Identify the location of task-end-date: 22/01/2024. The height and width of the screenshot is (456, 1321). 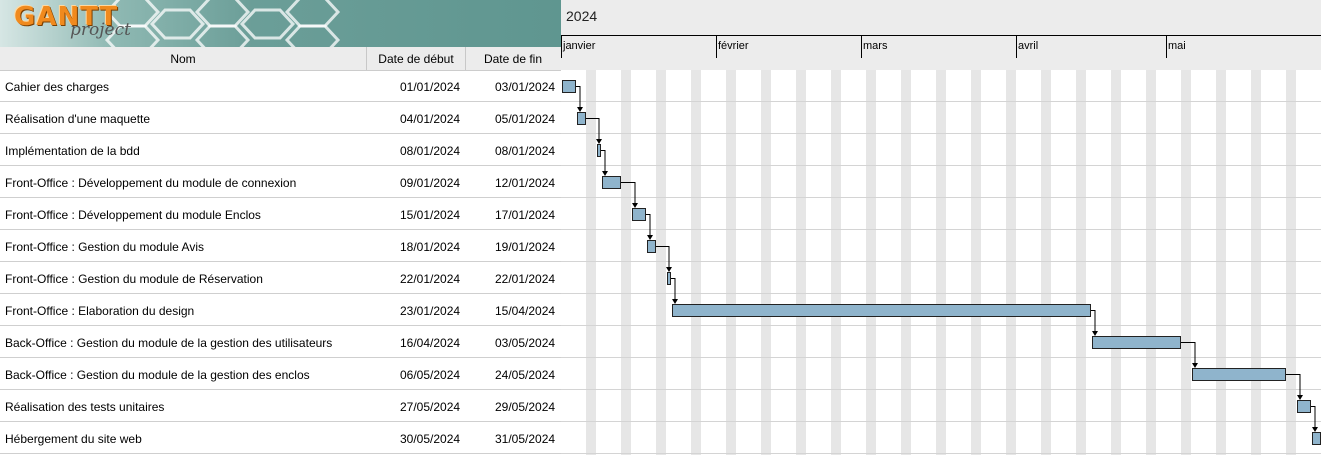
(525, 279).